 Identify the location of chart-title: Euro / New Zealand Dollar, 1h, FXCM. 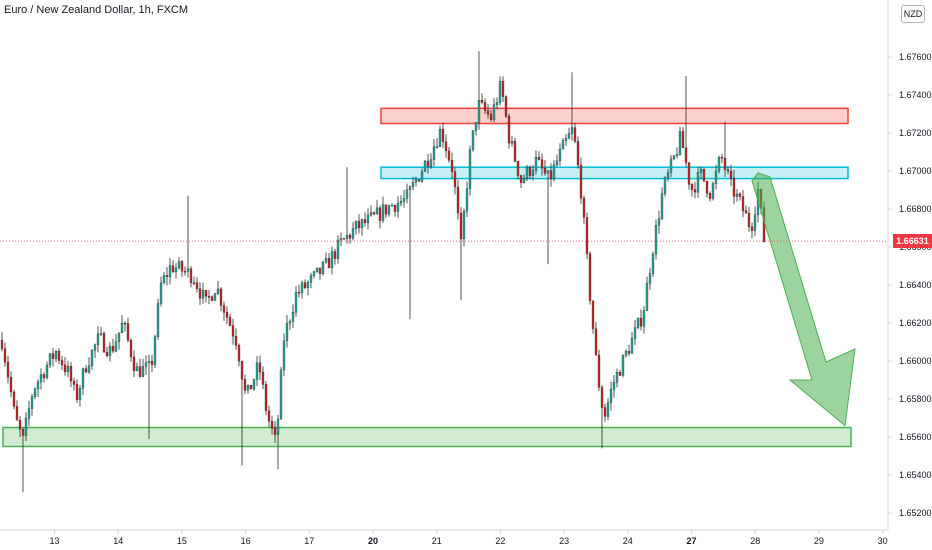
(96, 10).